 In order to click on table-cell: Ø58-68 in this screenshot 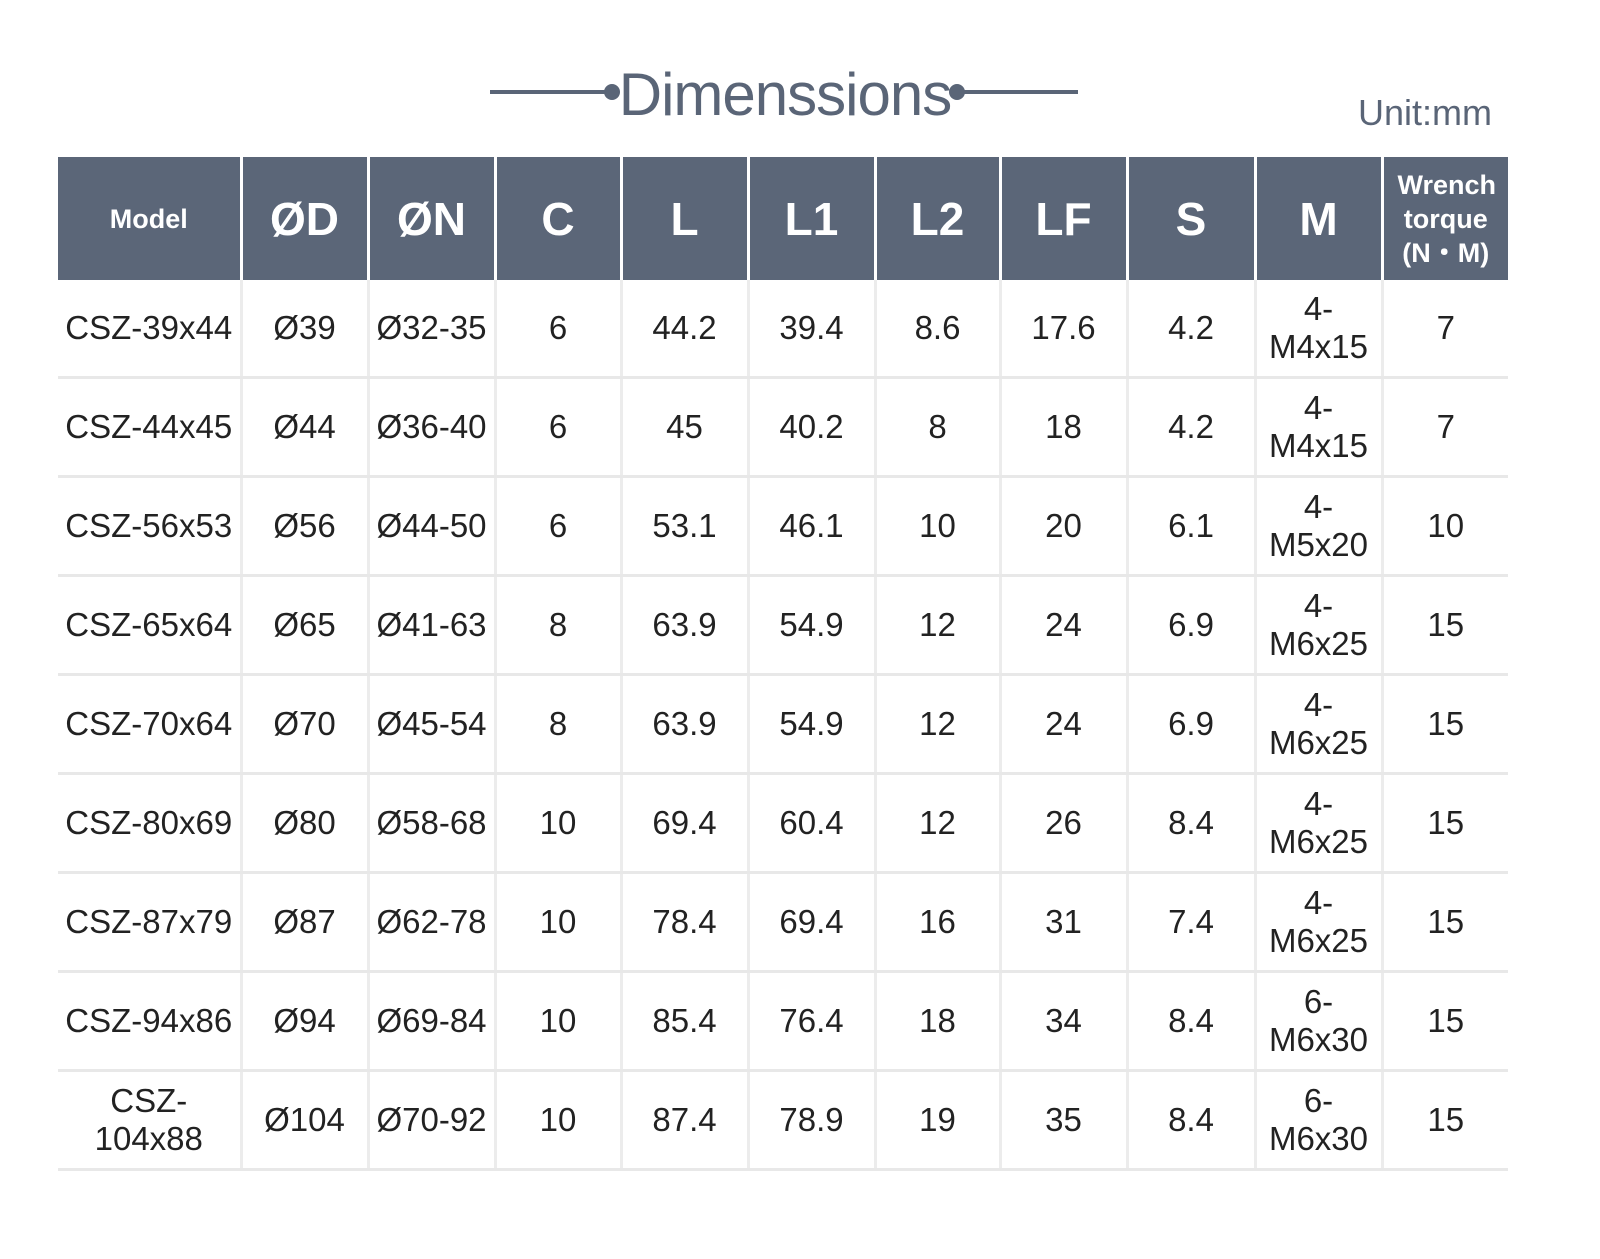, I will do `click(431, 823)`.